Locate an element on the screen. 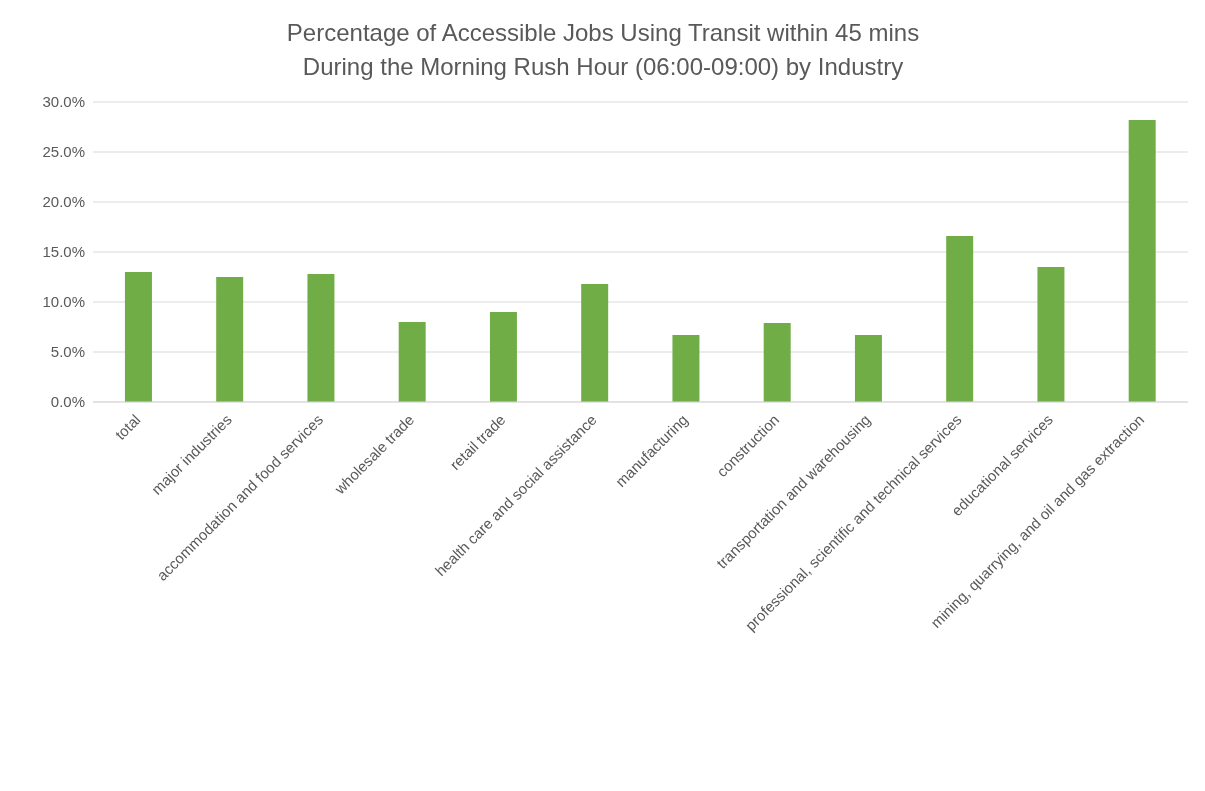 The image size is (1205, 791). y-tick-label: 20.0% is located at coordinates (63, 202).